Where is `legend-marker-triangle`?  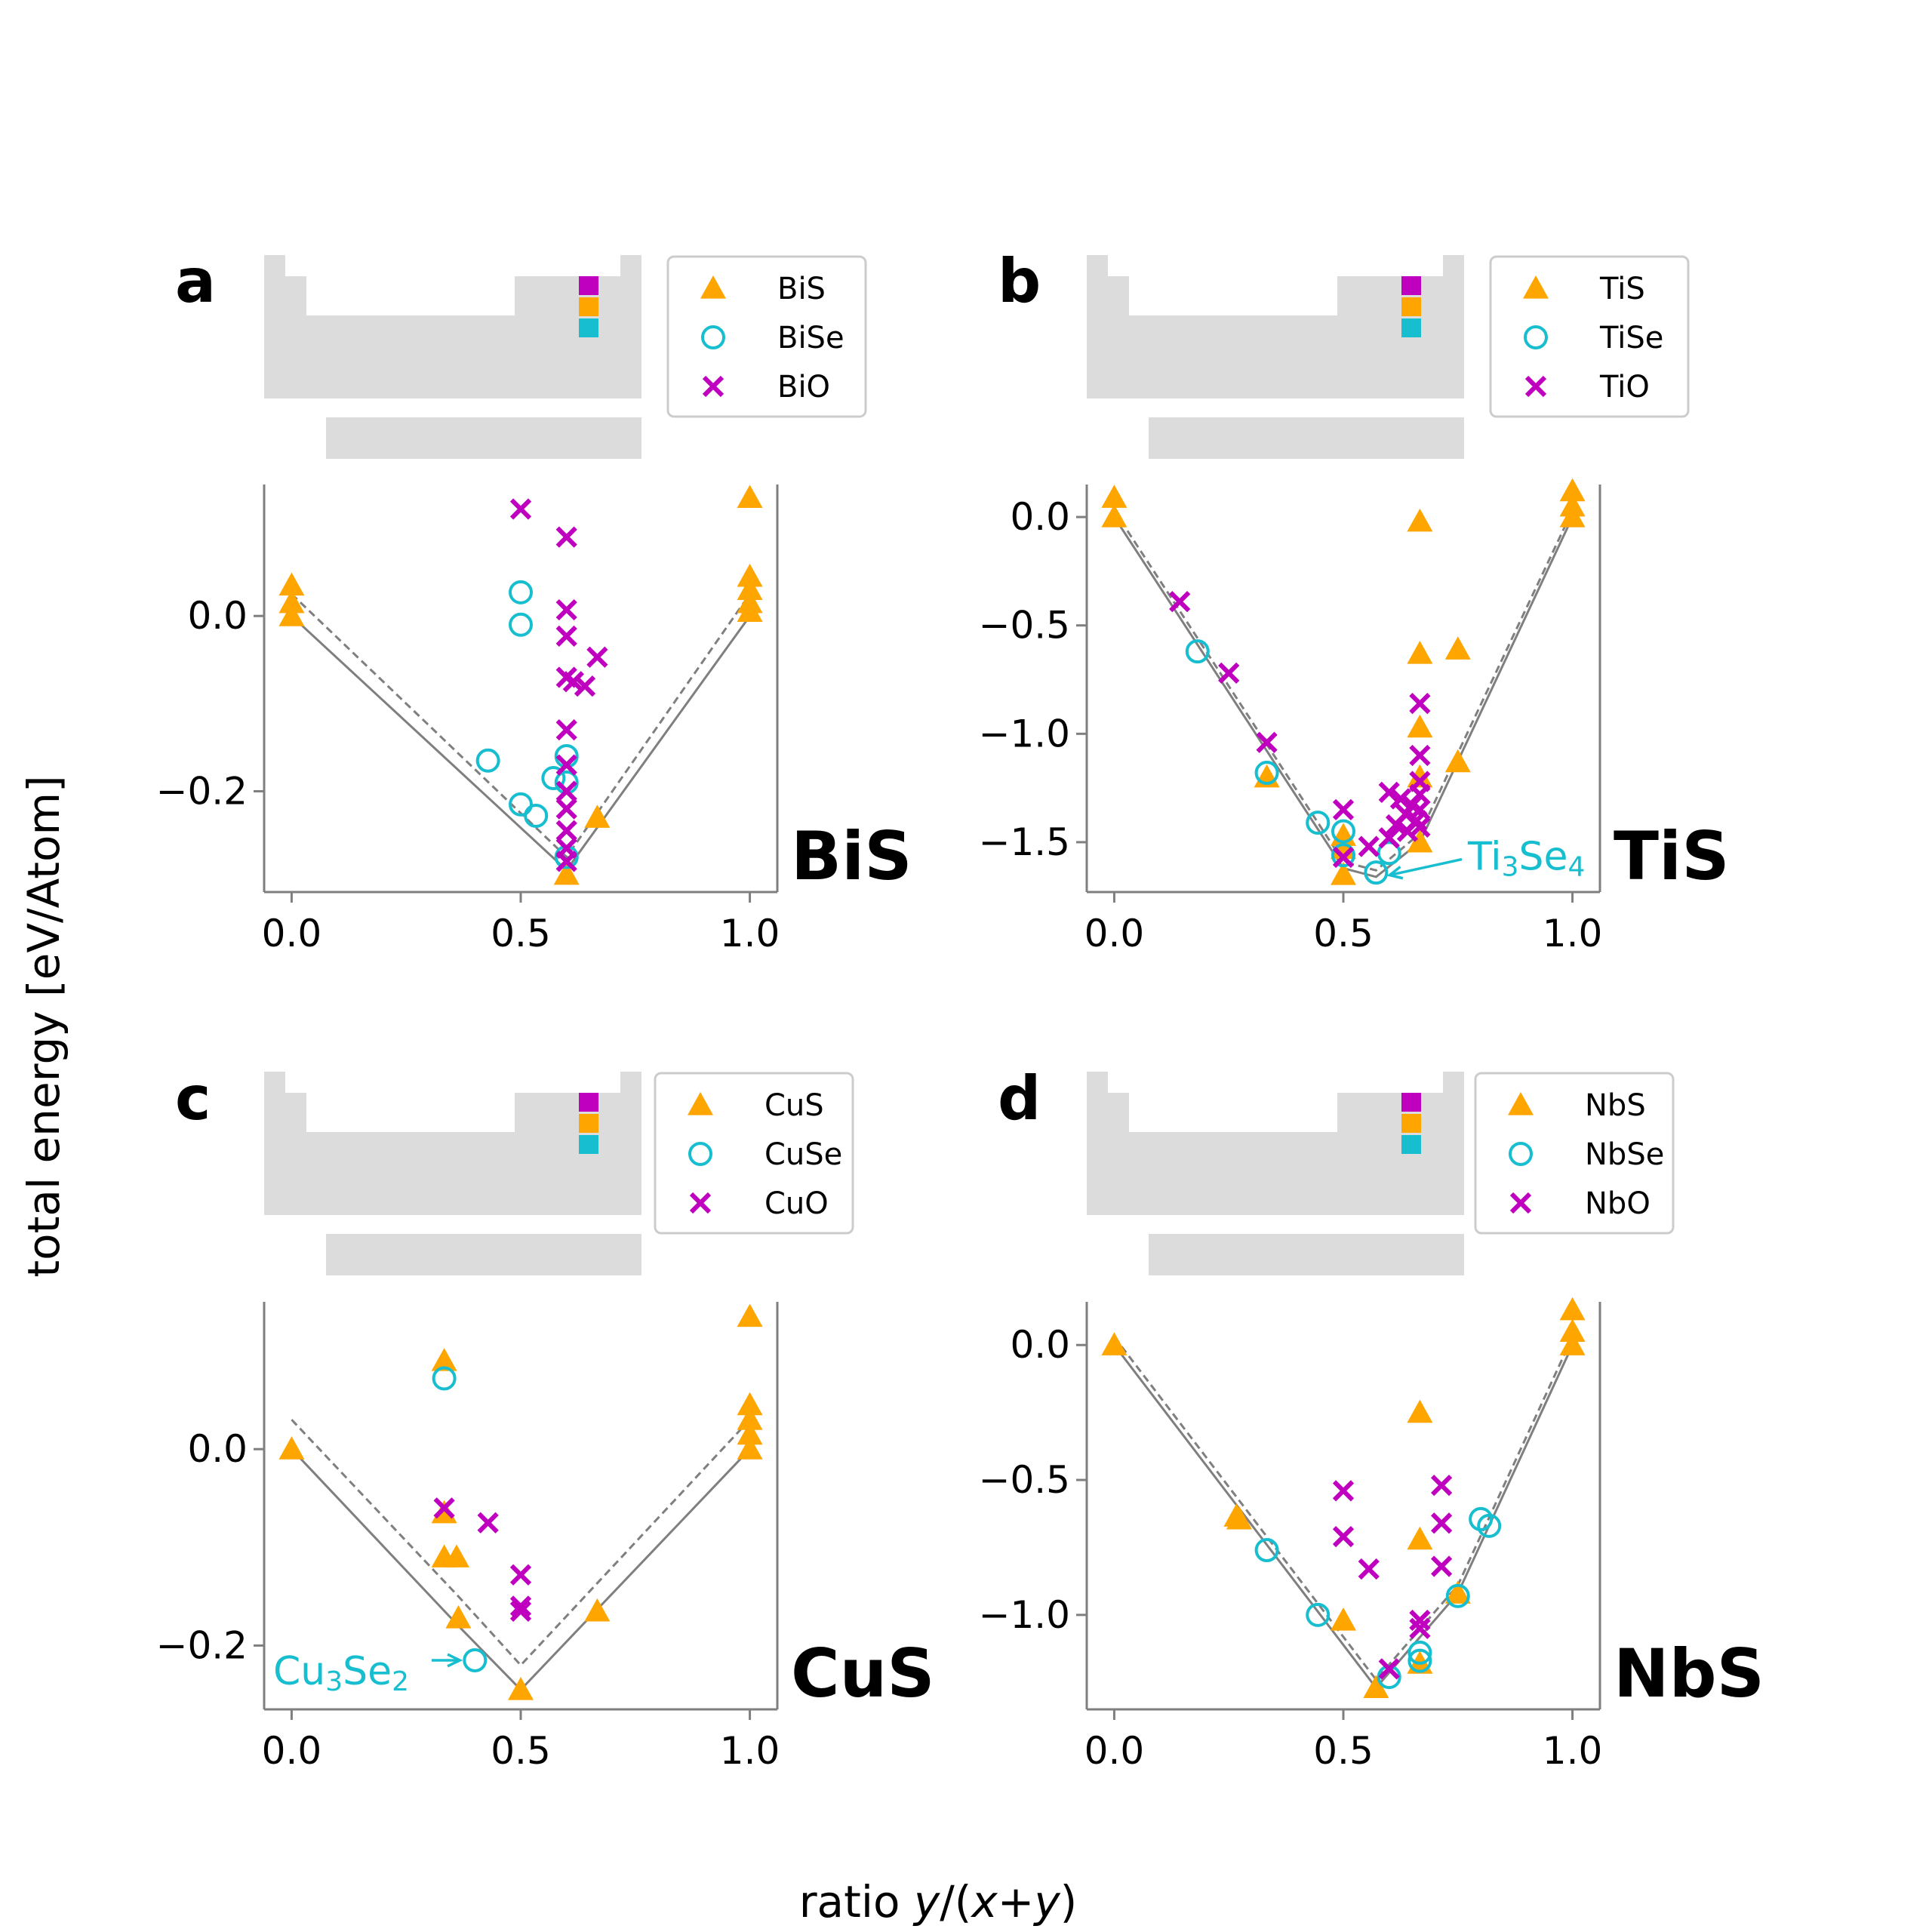 legend-marker-triangle is located at coordinates (713, 287).